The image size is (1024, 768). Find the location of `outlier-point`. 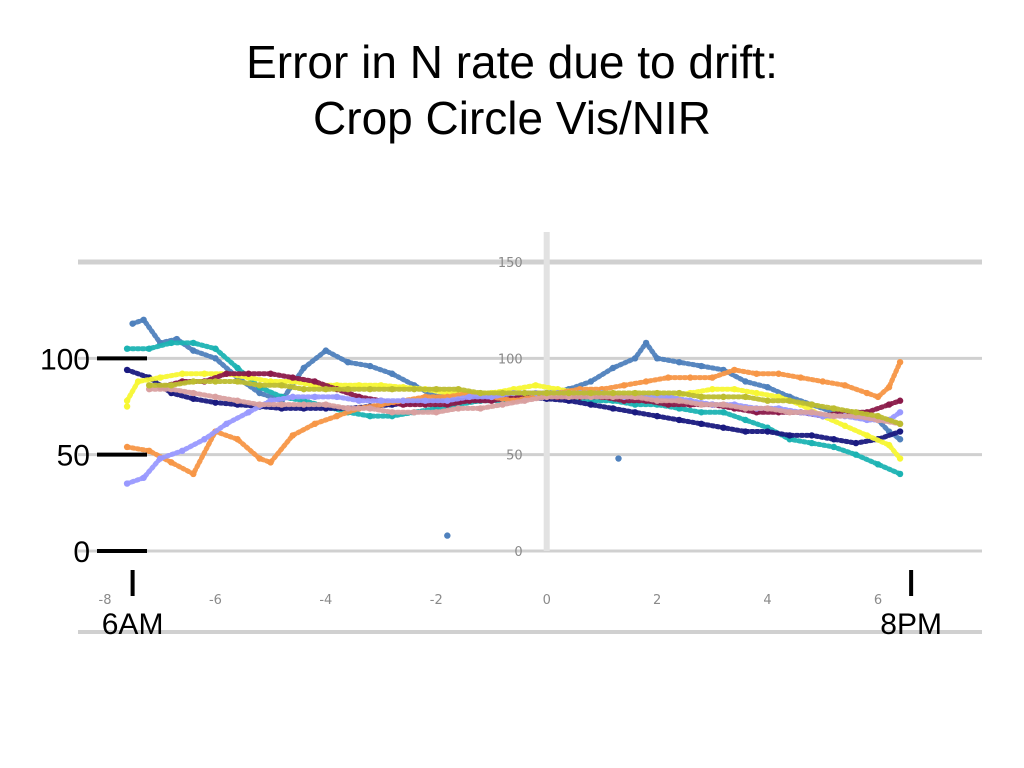

outlier-point is located at coordinates (447, 535).